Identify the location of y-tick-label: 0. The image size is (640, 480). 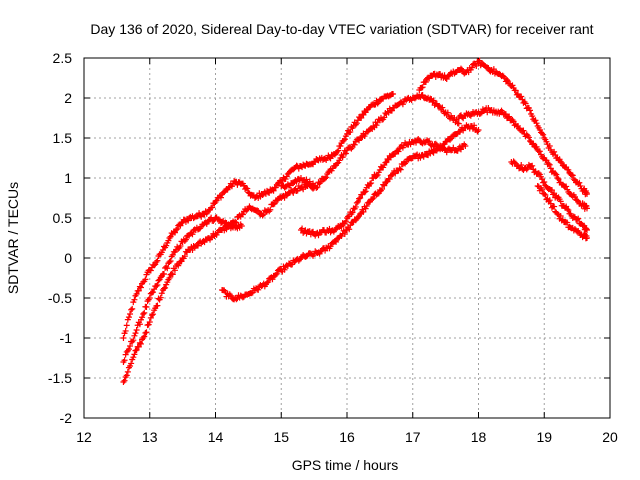
(68, 258).